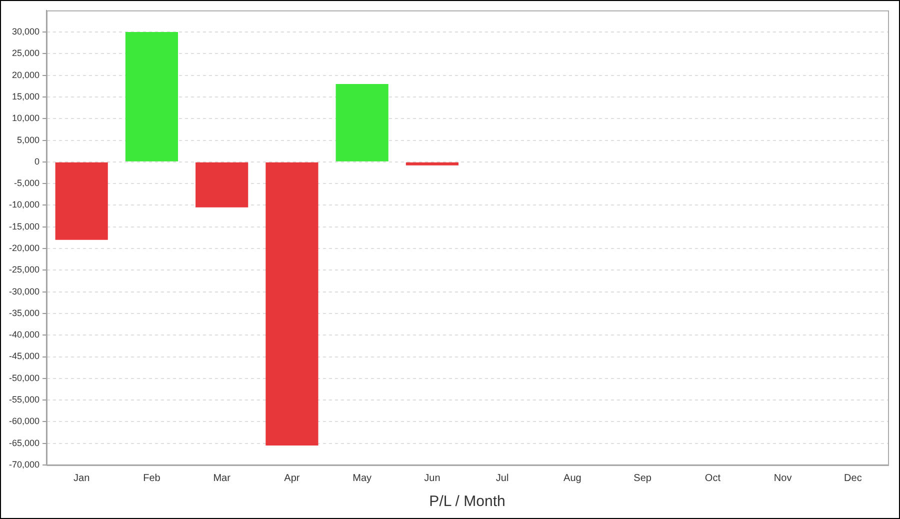  What do you see at coordinates (643, 478) in the screenshot?
I see `x-tick-label: Sep` at bounding box center [643, 478].